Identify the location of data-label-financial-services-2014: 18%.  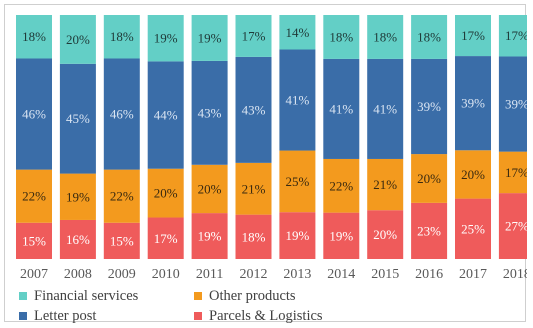
(341, 36).